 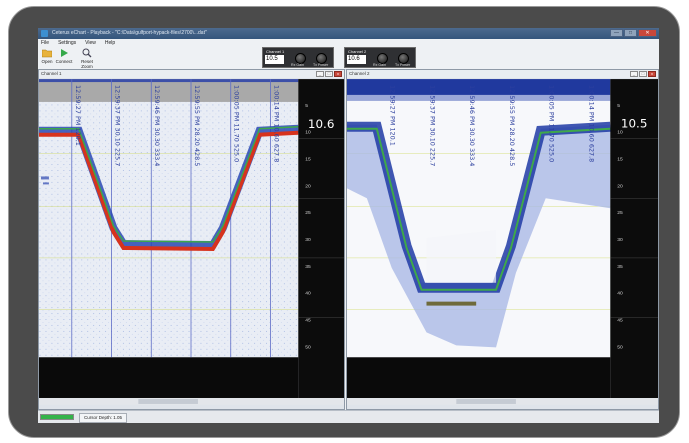 What do you see at coordinates (502, 74) in the screenshot?
I see `channel-2-panel-title: Channel 2` at bounding box center [502, 74].